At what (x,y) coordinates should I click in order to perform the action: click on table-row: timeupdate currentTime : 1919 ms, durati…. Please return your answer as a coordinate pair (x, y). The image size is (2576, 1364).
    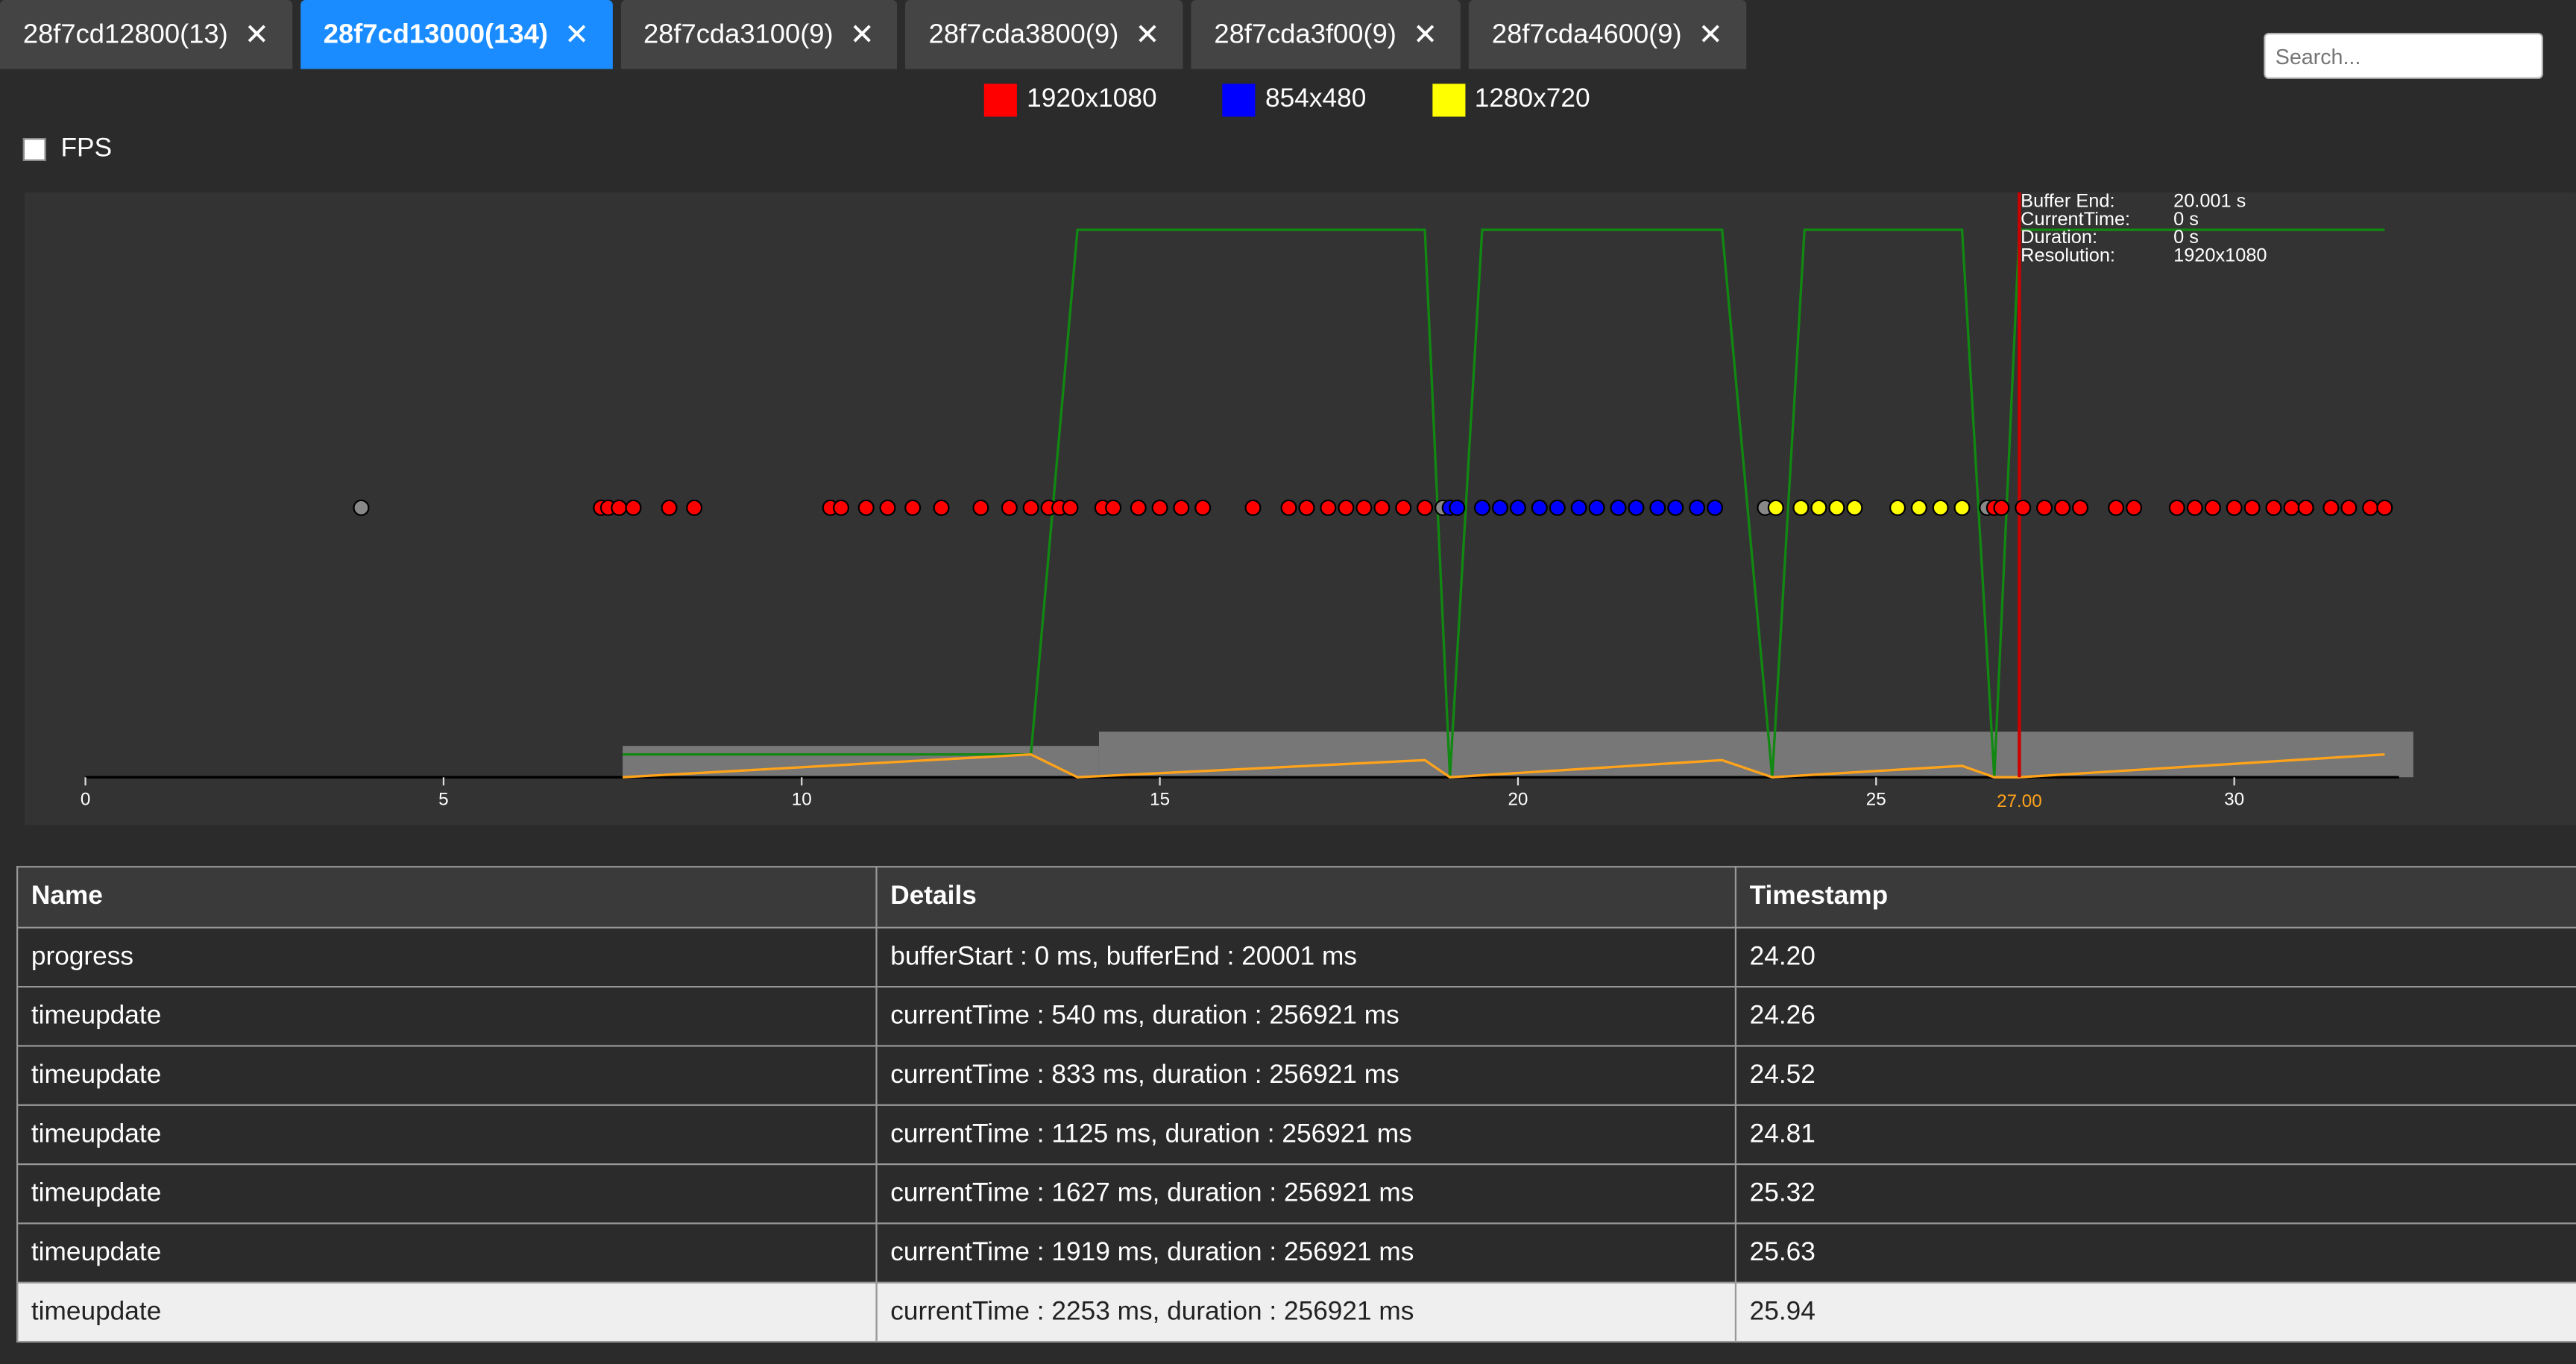
    Looking at the image, I should click on (1296, 1252).